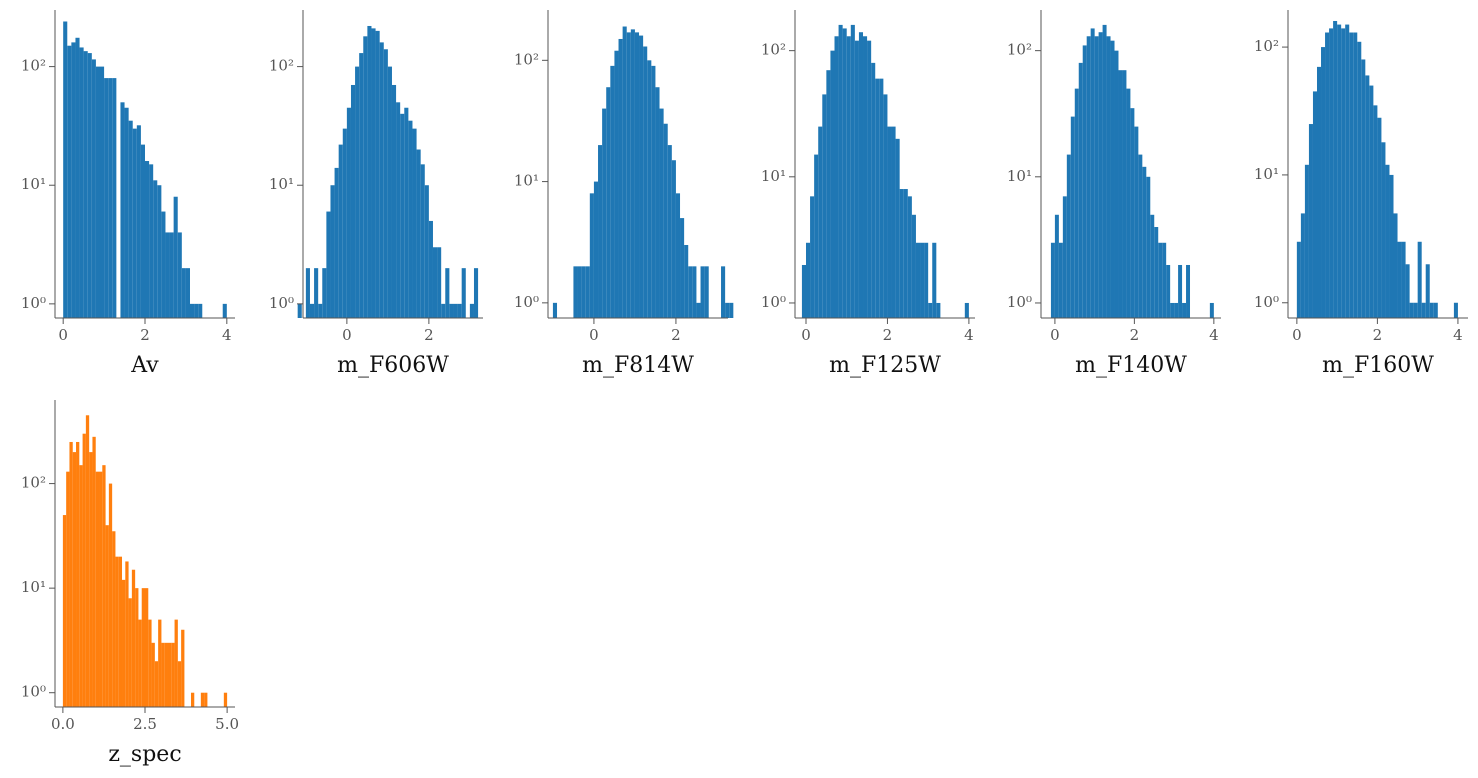  What do you see at coordinates (33, 303) in the screenshot?
I see `y-tick-label: 10⁰` at bounding box center [33, 303].